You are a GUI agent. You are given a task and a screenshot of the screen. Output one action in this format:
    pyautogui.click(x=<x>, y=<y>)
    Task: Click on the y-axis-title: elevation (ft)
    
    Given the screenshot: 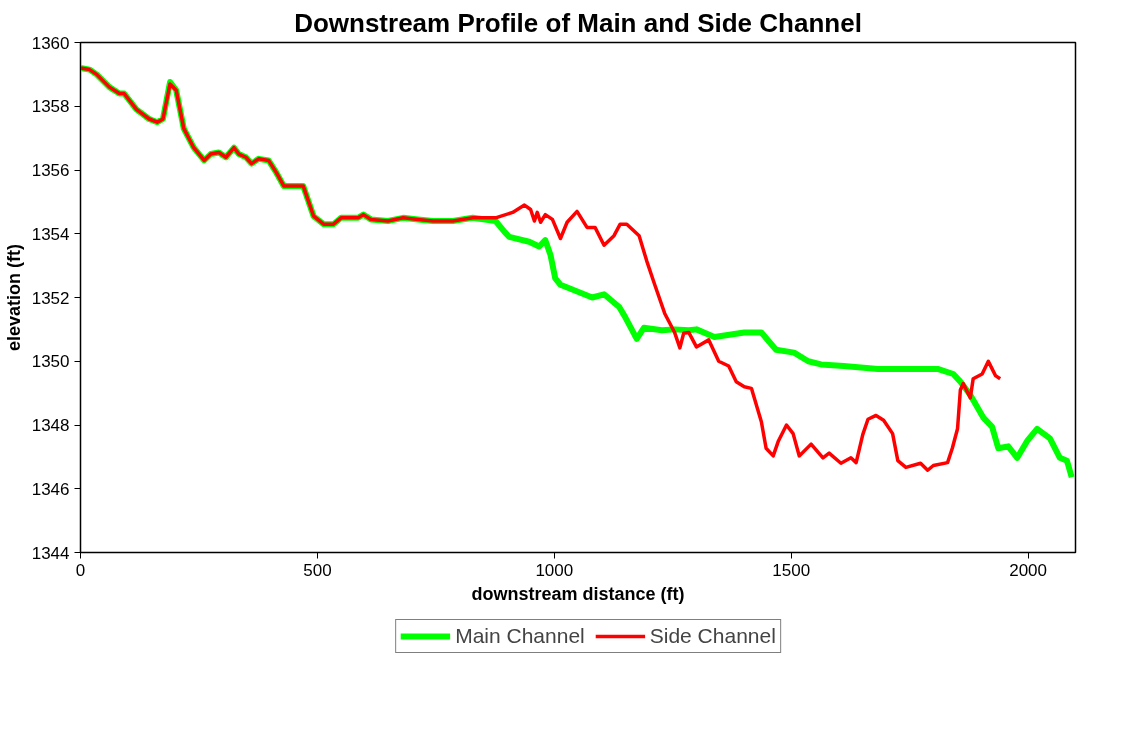 What is the action you would take?
    pyautogui.click(x=13, y=297)
    